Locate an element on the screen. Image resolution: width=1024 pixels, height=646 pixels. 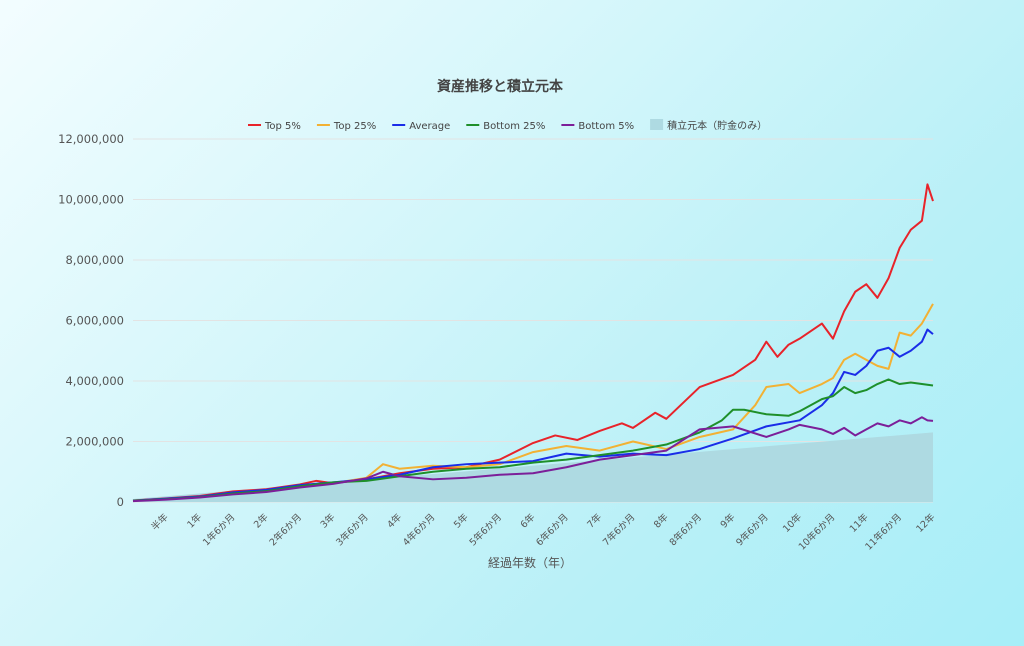
x-tick-label: 4年 is located at coordinates (395, 521).